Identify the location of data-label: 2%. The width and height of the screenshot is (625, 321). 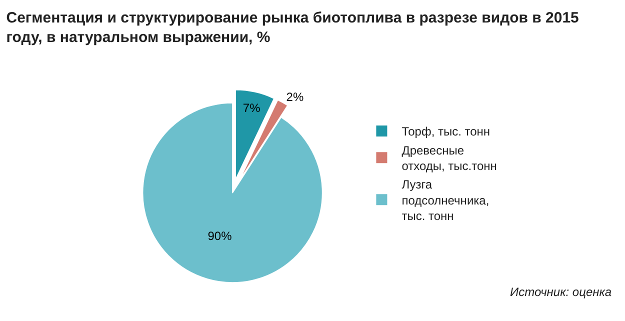
(295, 97).